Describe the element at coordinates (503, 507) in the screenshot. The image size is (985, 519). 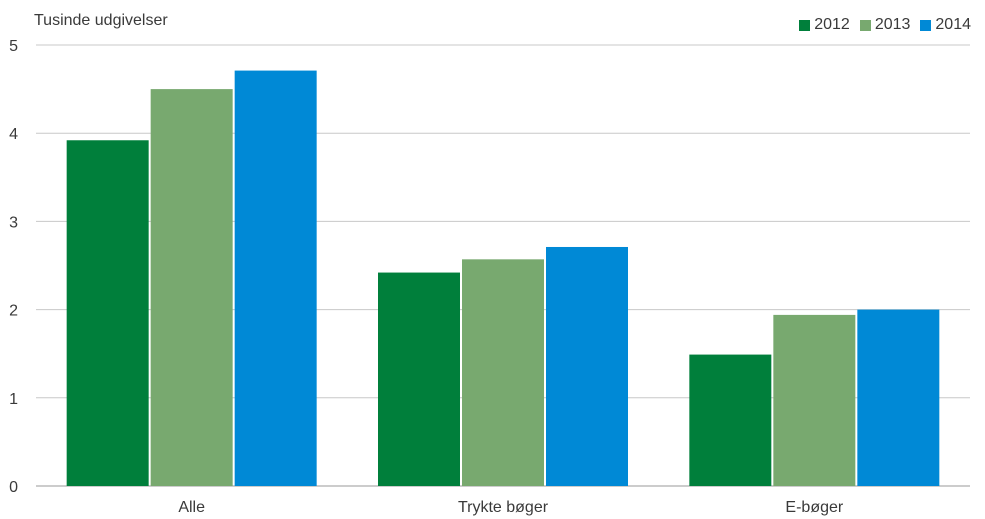
I see `x-tick-label-1: Trykte bøger` at that location.